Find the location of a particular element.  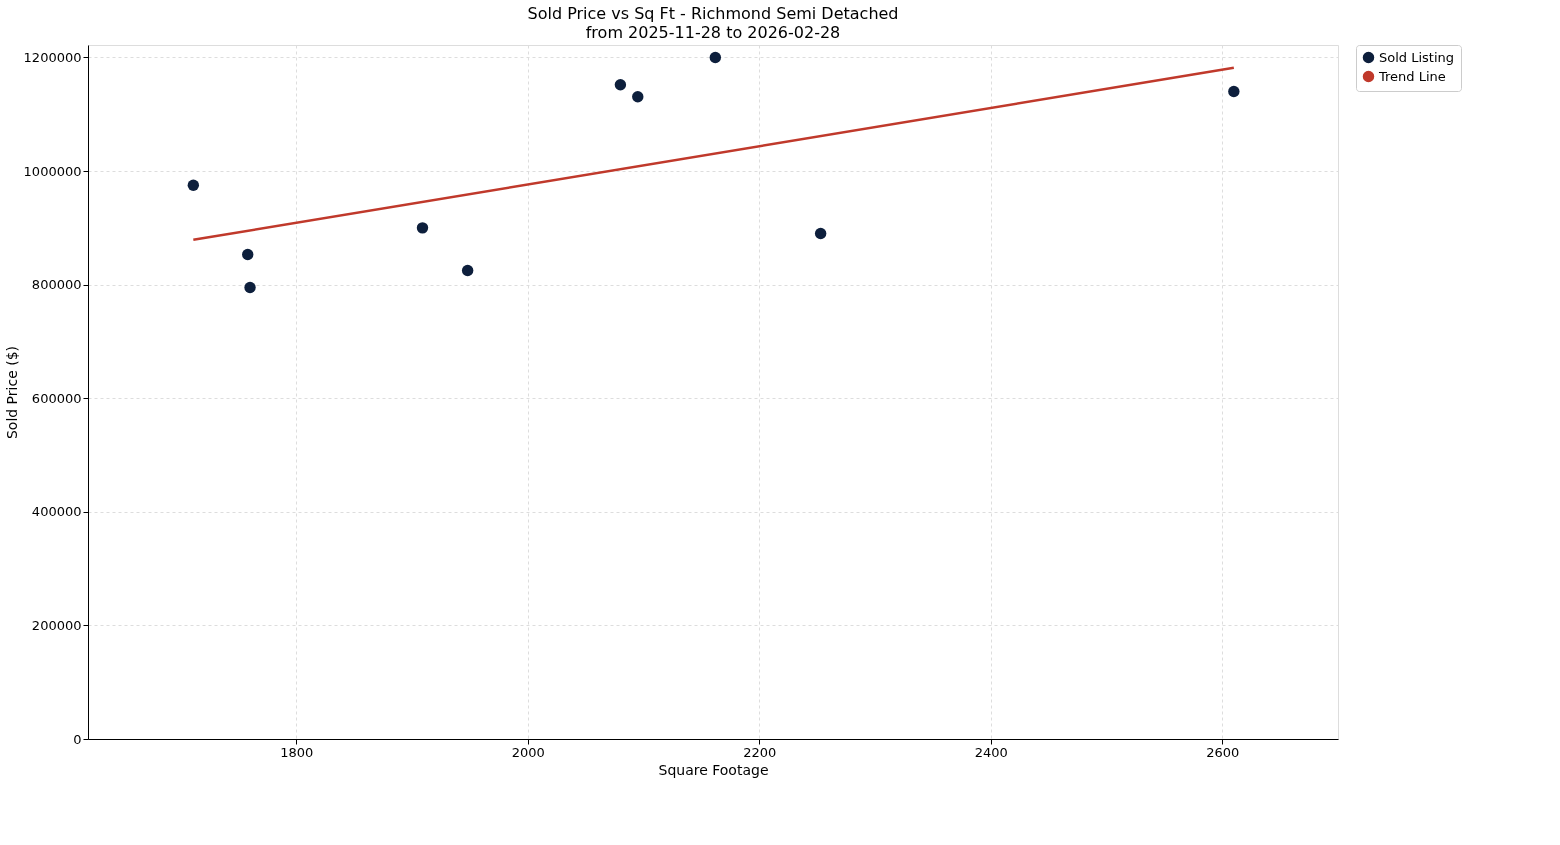

legend-label: Sold Listing is located at coordinates (1417, 57).